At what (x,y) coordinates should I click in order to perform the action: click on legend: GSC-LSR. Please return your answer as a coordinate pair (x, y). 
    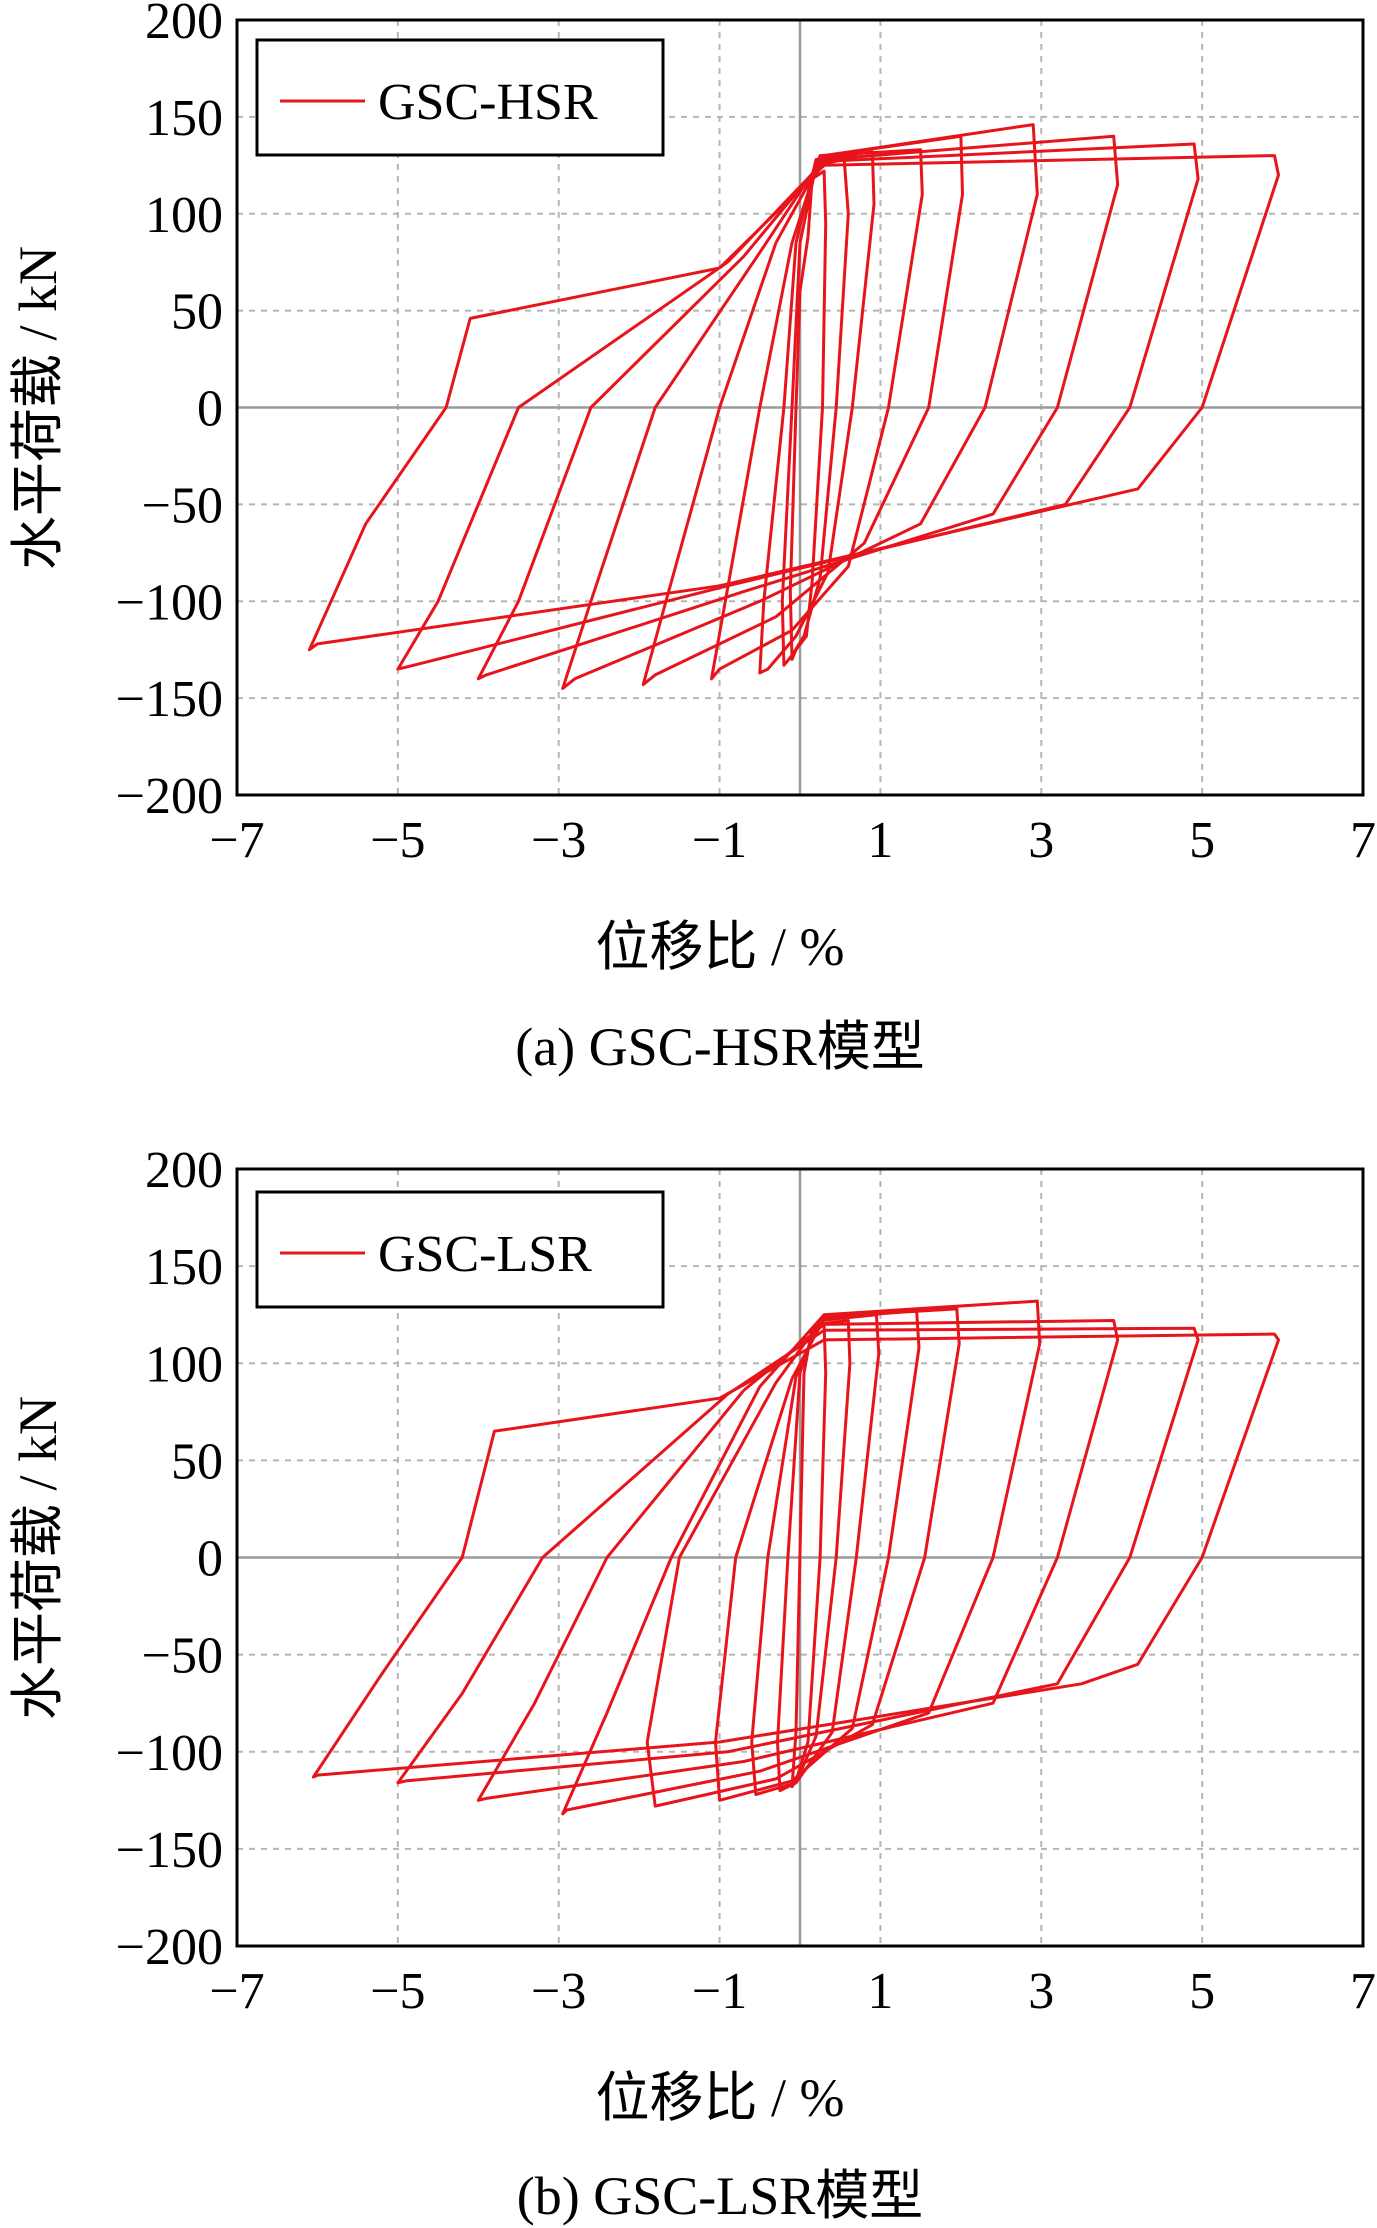
    Looking at the image, I should click on (460, 1249).